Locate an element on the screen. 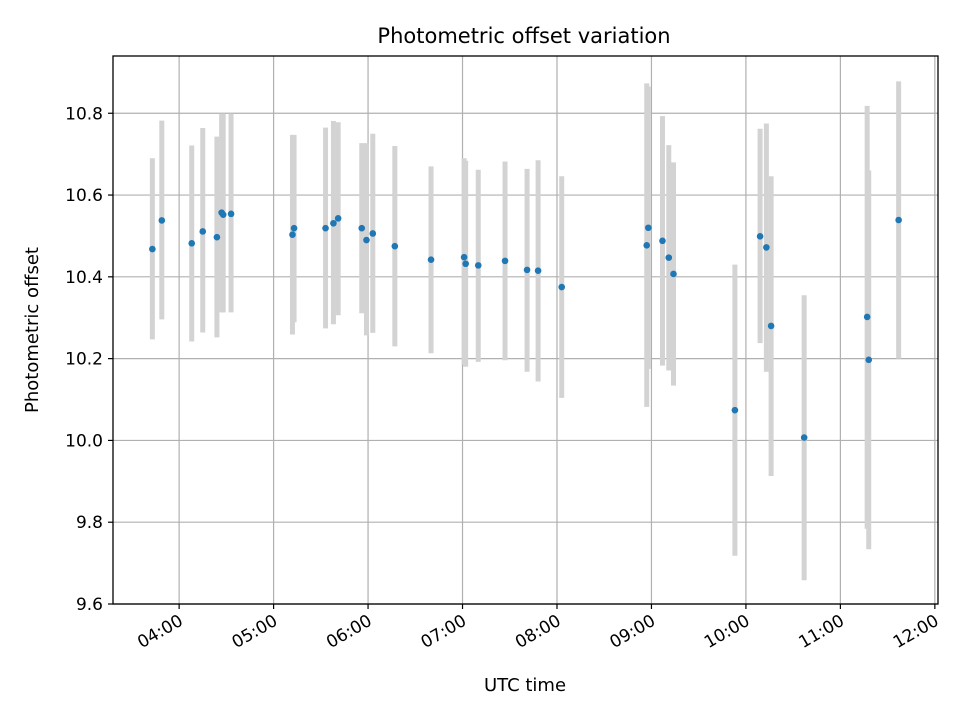 The width and height of the screenshot is (960, 720). y-axis-ticks: 9.6 9.8 10.0 10.2 10.4 10.6 10.8 is located at coordinates (89, 359).